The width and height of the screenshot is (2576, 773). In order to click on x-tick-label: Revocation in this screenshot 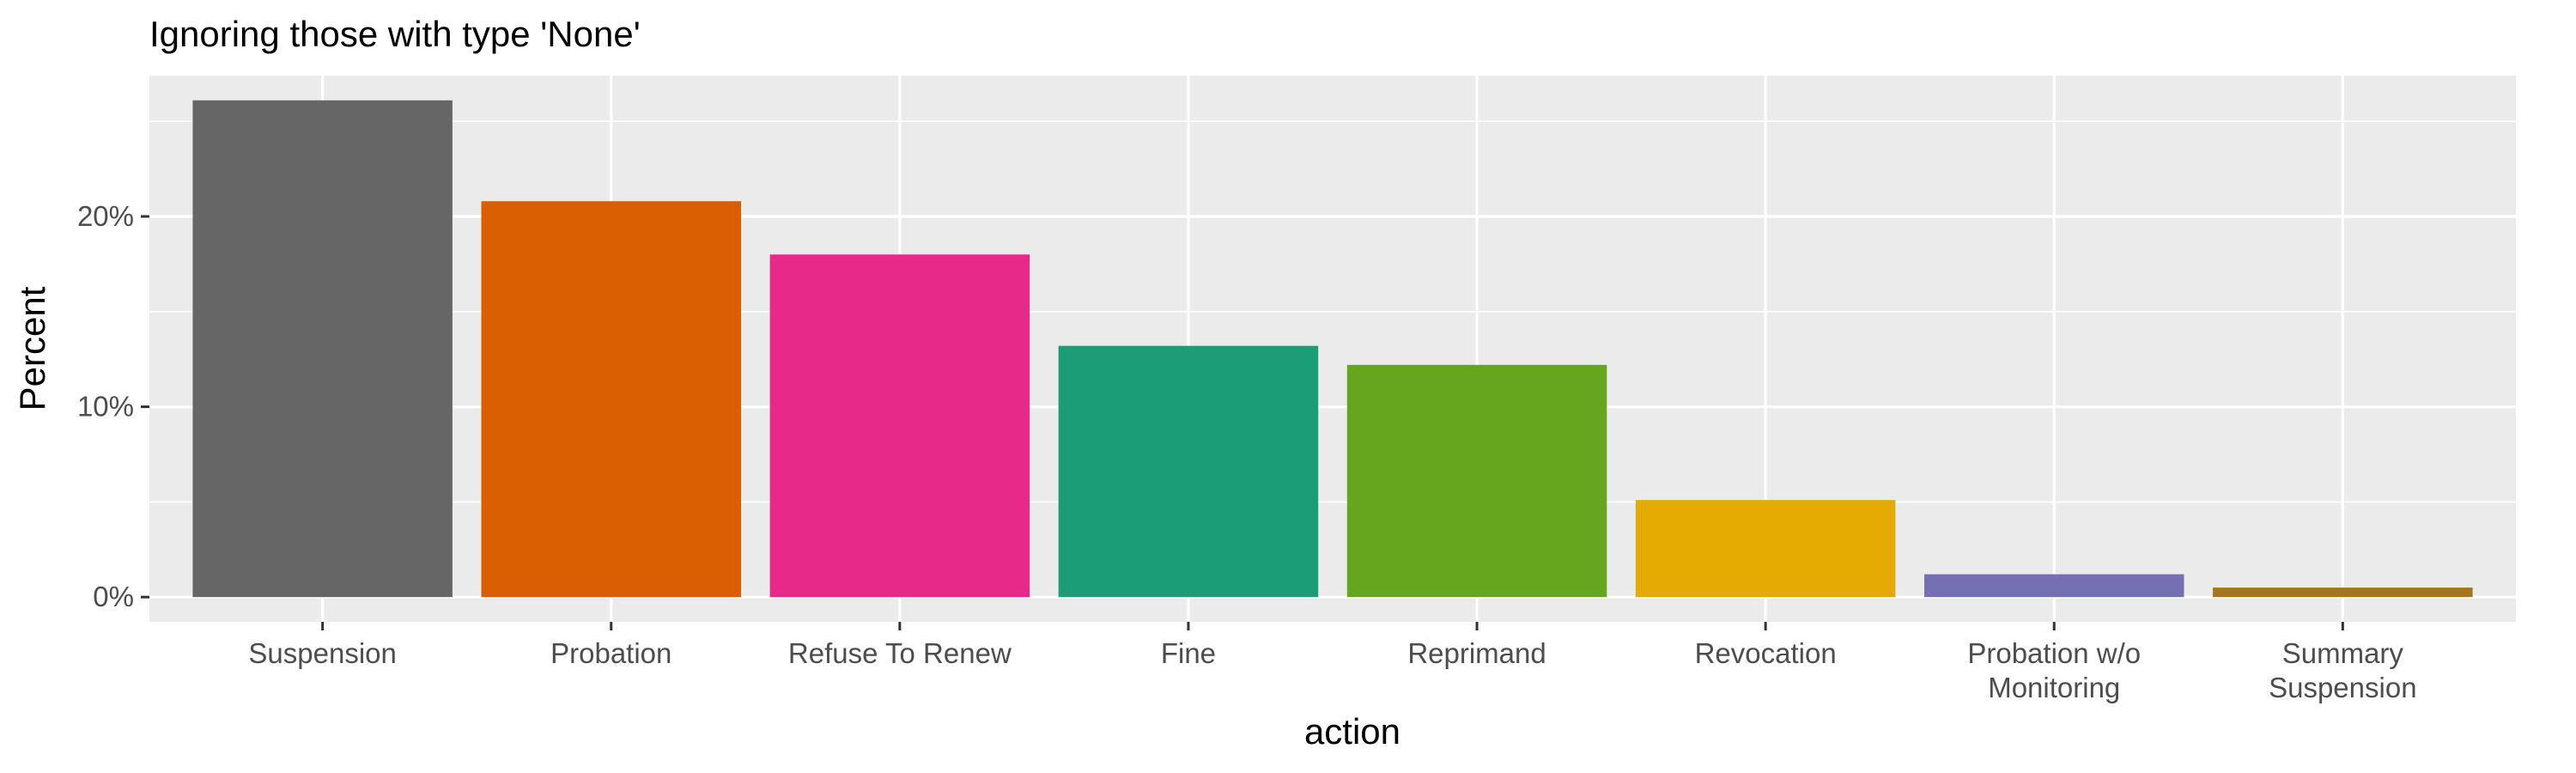, I will do `click(1766, 653)`.